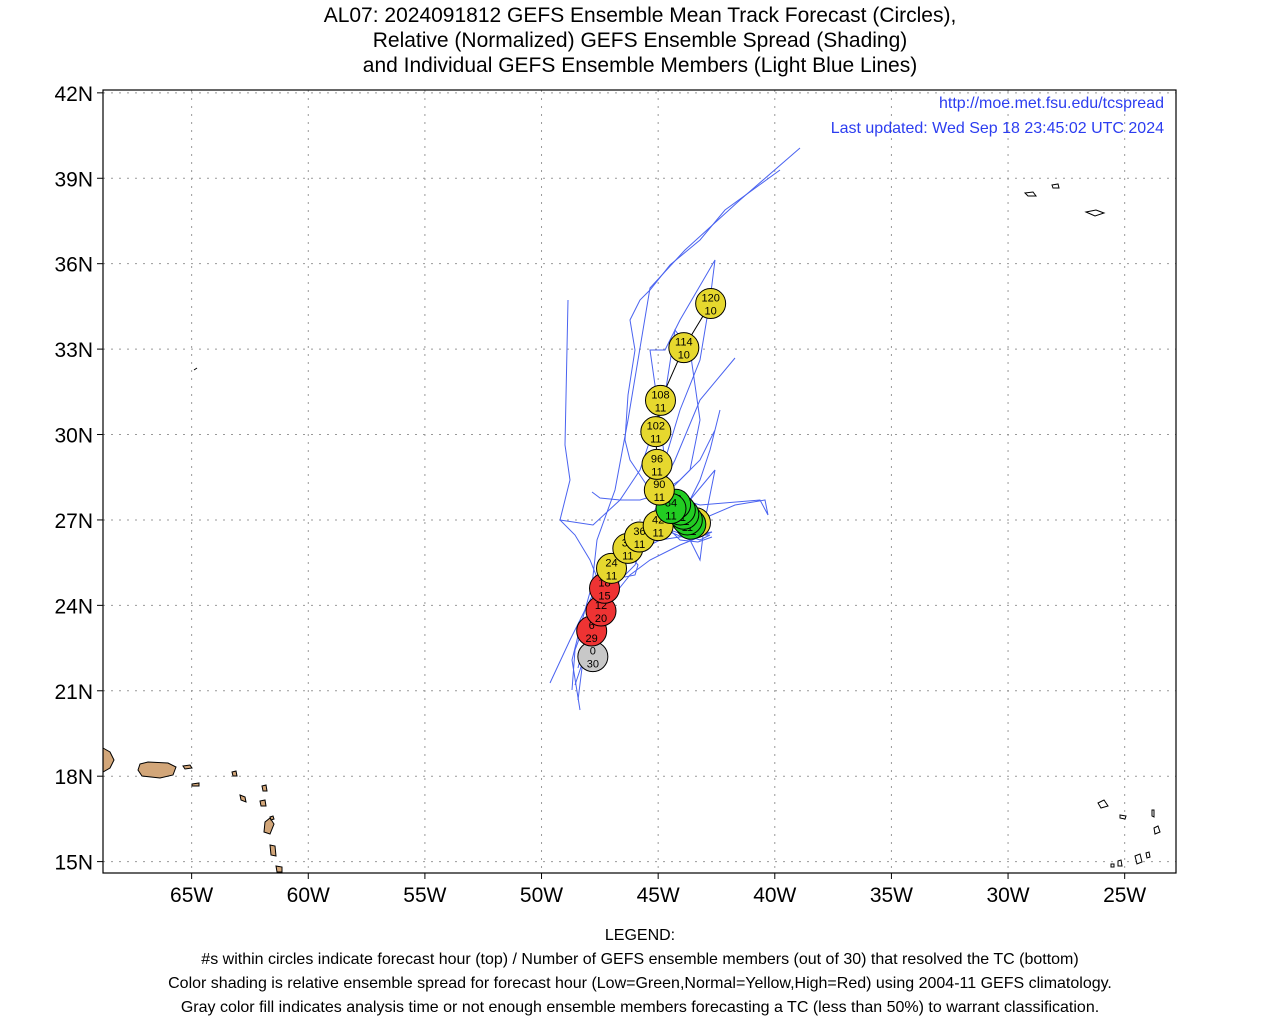 The height and width of the screenshot is (1024, 1280). Describe the element at coordinates (73, 777) in the screenshot. I see `lat-tick-label: 18N` at that location.